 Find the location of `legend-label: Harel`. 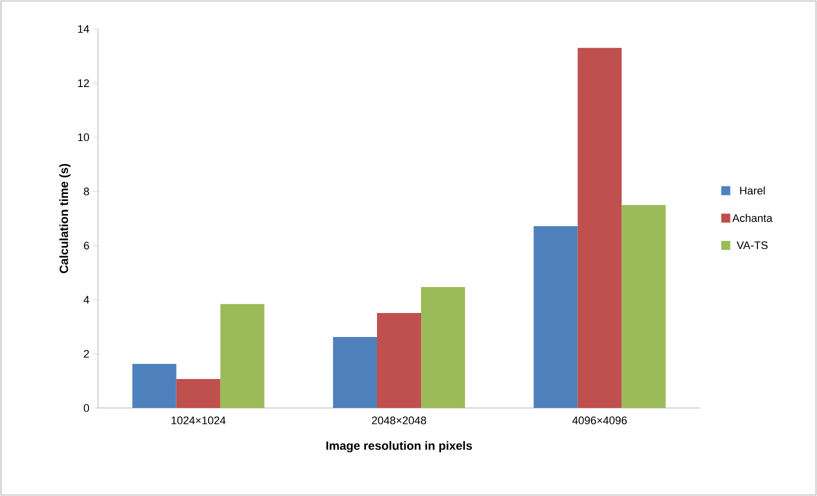

legend-label: Harel is located at coordinates (752, 190).